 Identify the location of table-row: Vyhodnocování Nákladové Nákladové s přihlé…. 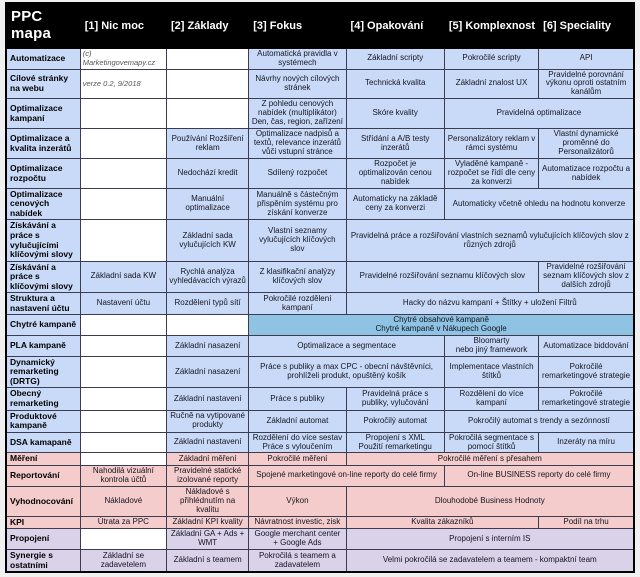
(320, 501).